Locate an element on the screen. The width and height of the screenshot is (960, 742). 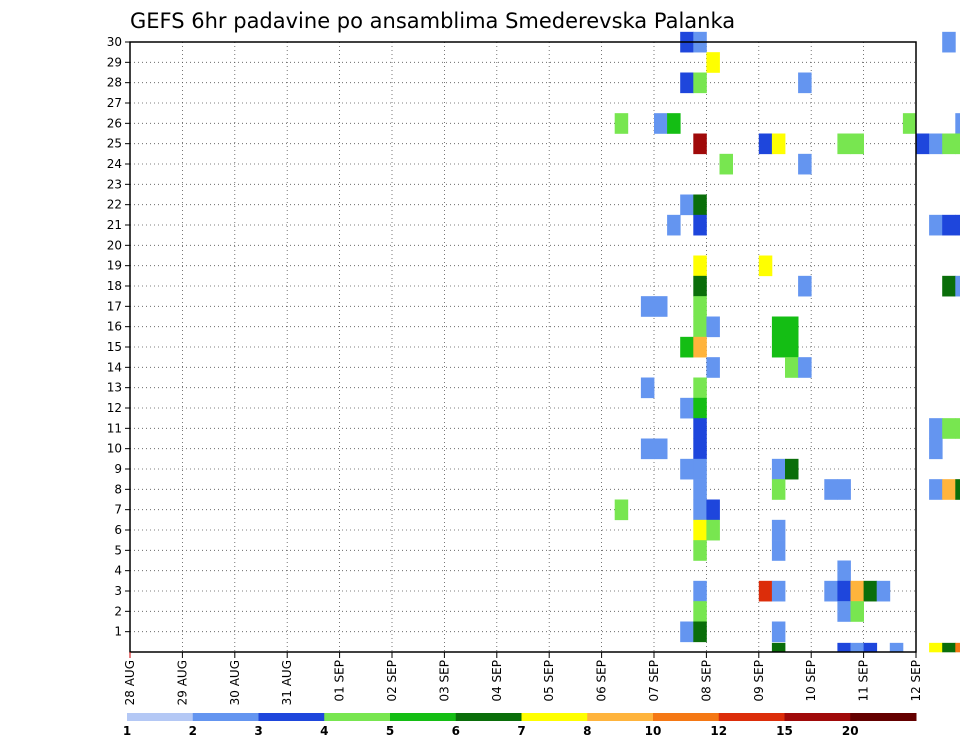
colorbar-label: 5 is located at coordinates (390, 731).